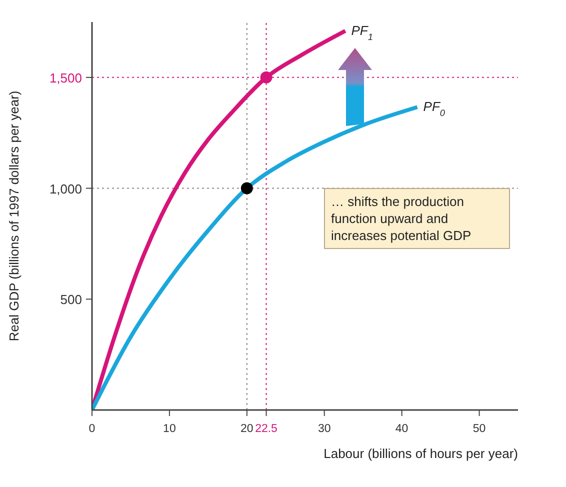 The width and height of the screenshot is (566, 487). Describe the element at coordinates (417, 218) in the screenshot. I see `note-box: … shifts the production function upward and increases potential GDP` at that location.